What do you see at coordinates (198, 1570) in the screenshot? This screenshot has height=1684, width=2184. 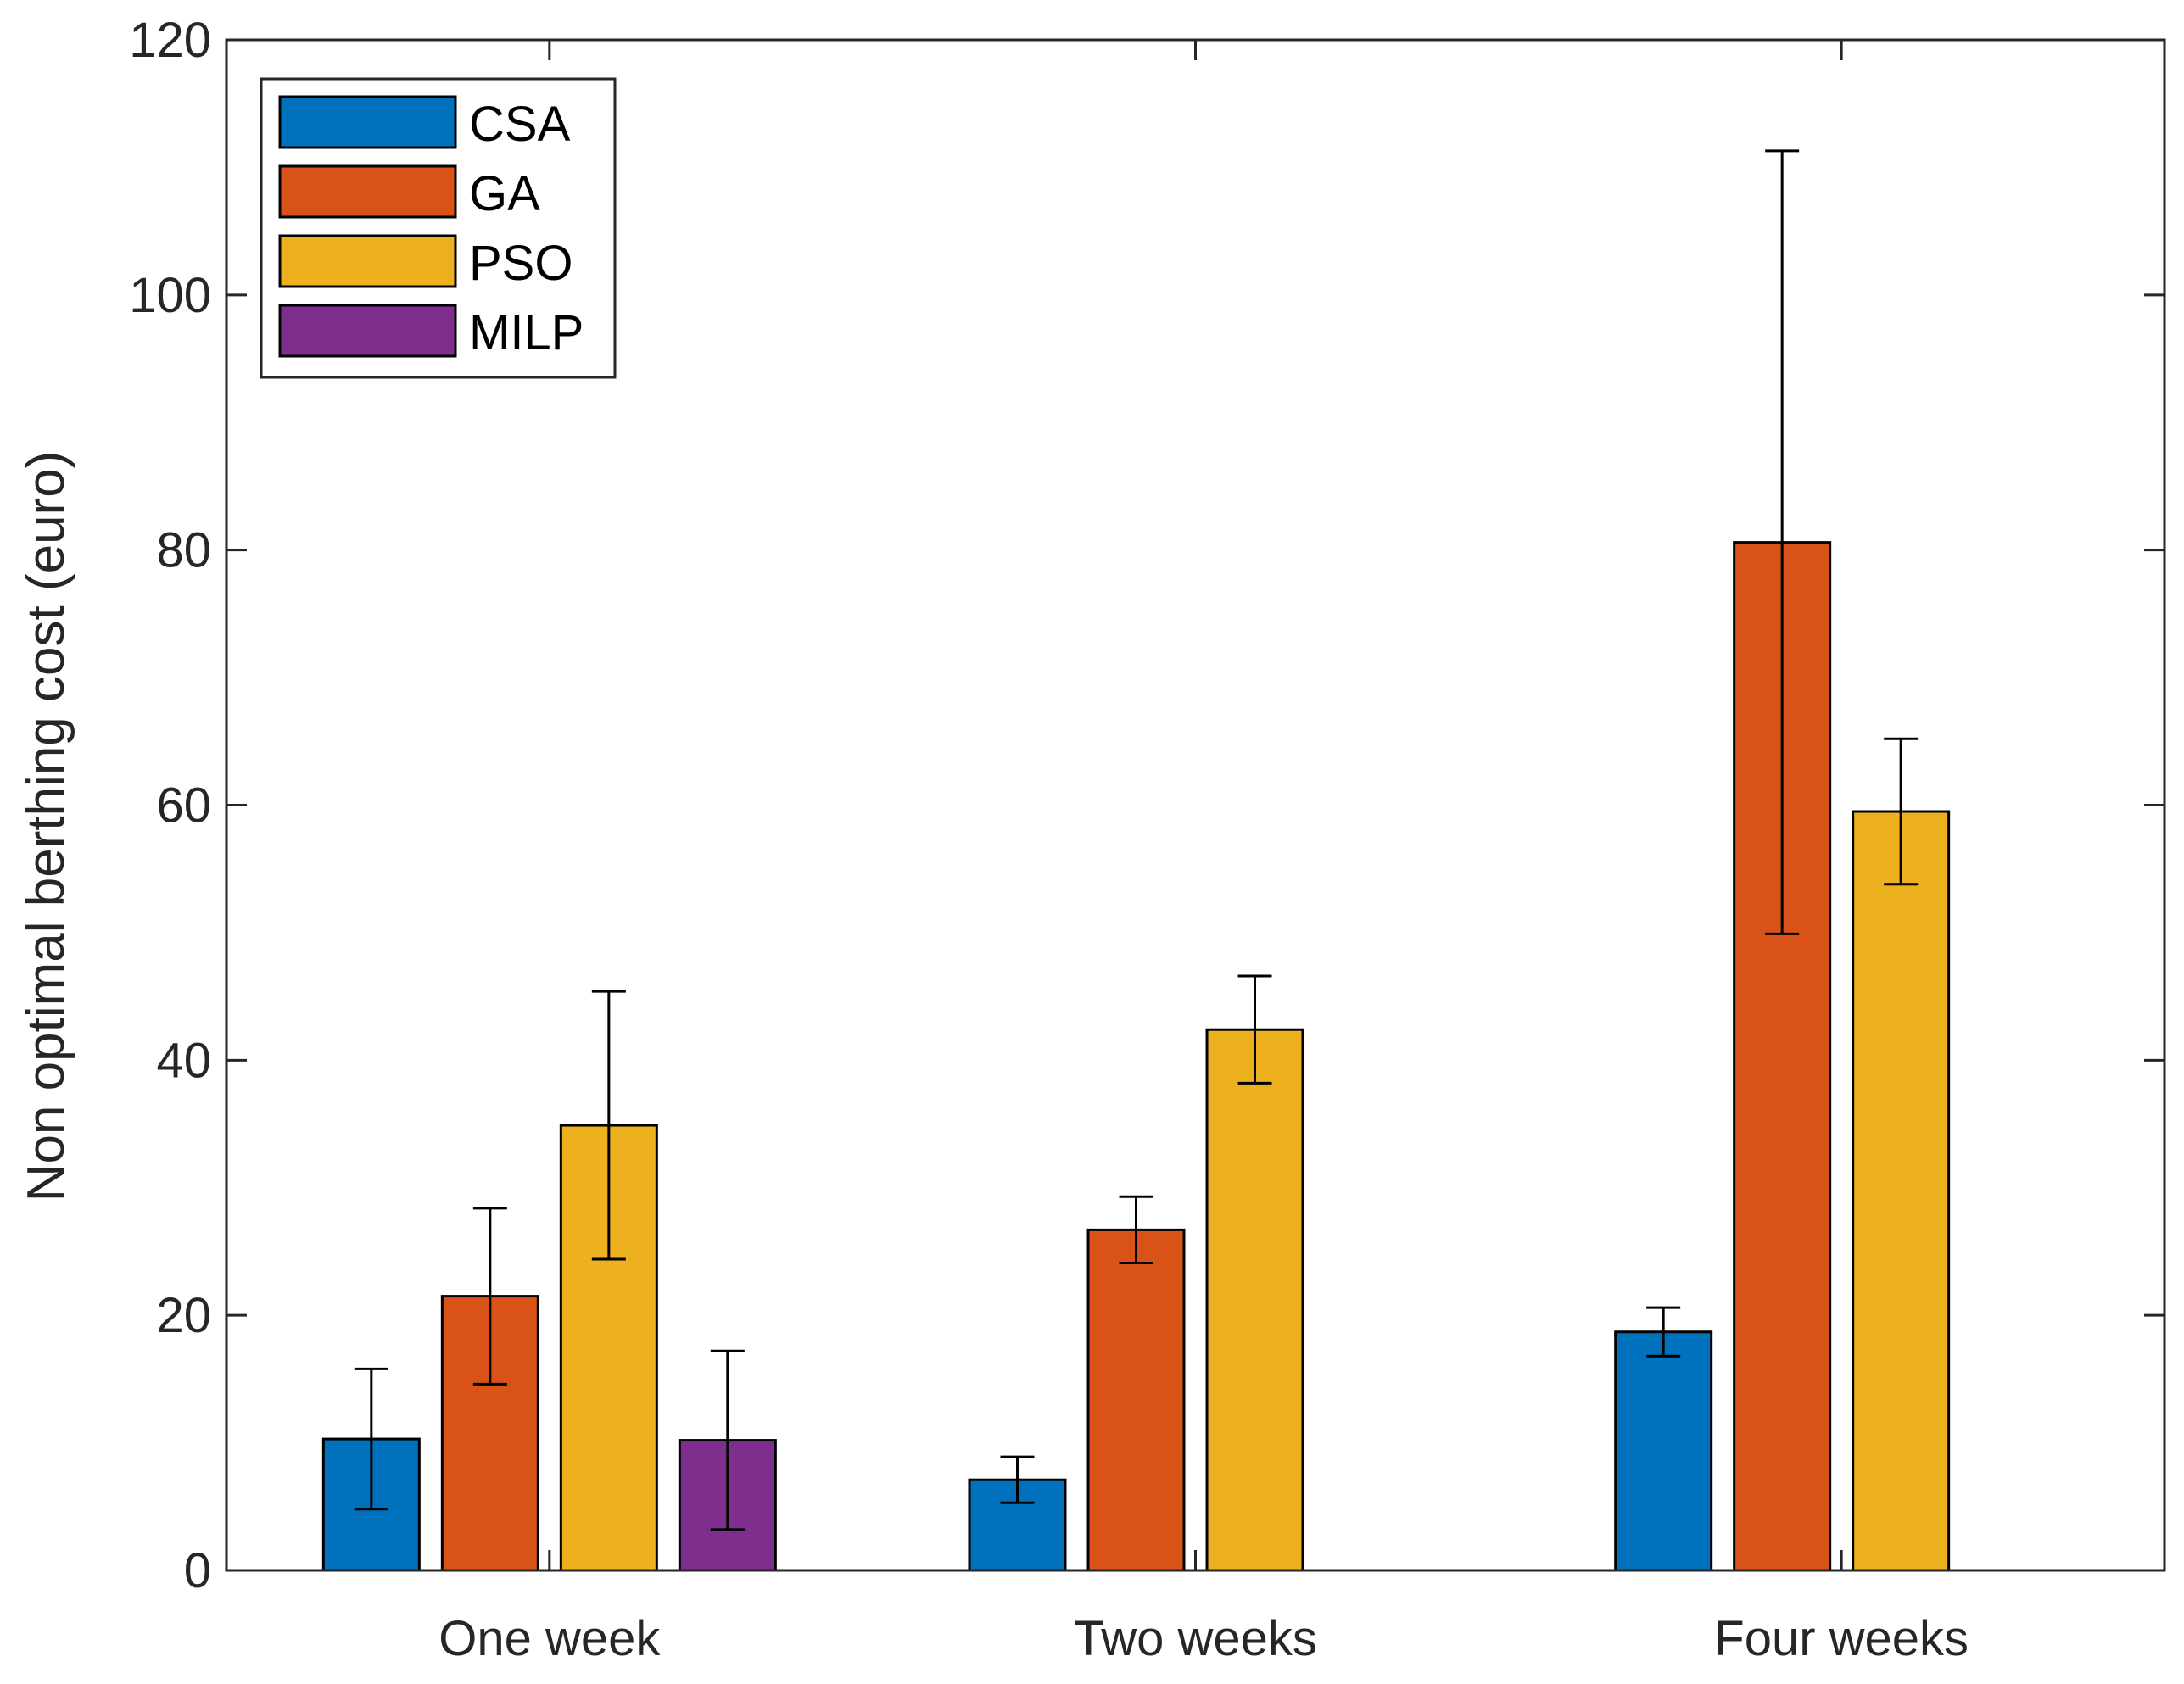 I see `y-tick-label-0: 0` at bounding box center [198, 1570].